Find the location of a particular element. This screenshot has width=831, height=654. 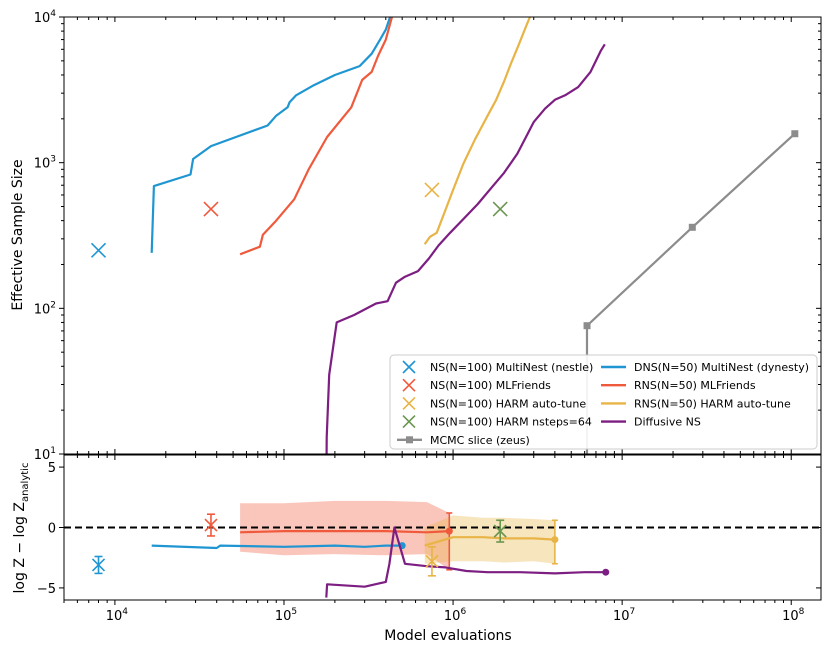

bottom-x-tick-label: 10⁶ is located at coordinates (455, 615).